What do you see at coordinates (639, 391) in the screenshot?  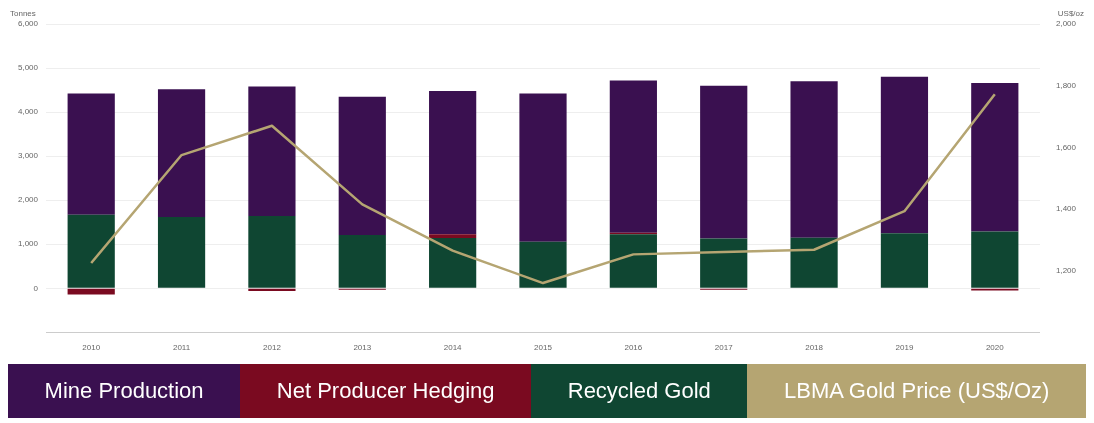 I see `text: Recycled Gold` at bounding box center [639, 391].